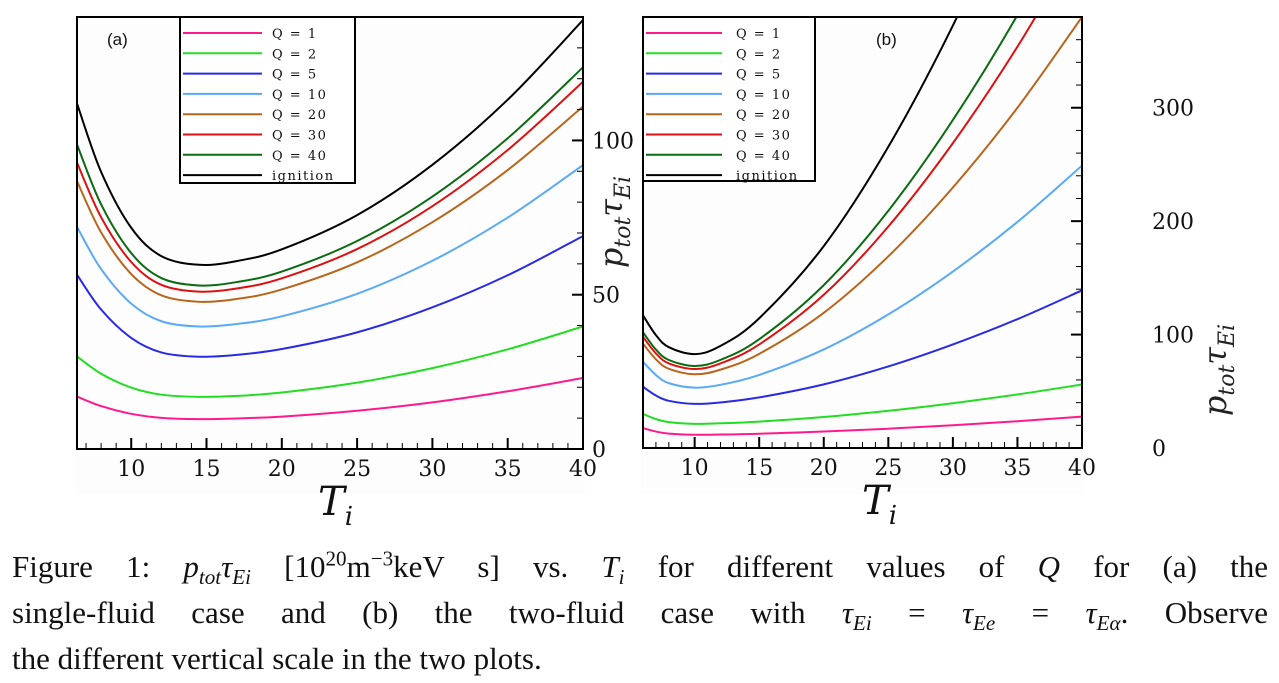 This screenshot has height=683, width=1279. Describe the element at coordinates (886, 39) in the screenshot. I see `panel-label: (b)` at that location.